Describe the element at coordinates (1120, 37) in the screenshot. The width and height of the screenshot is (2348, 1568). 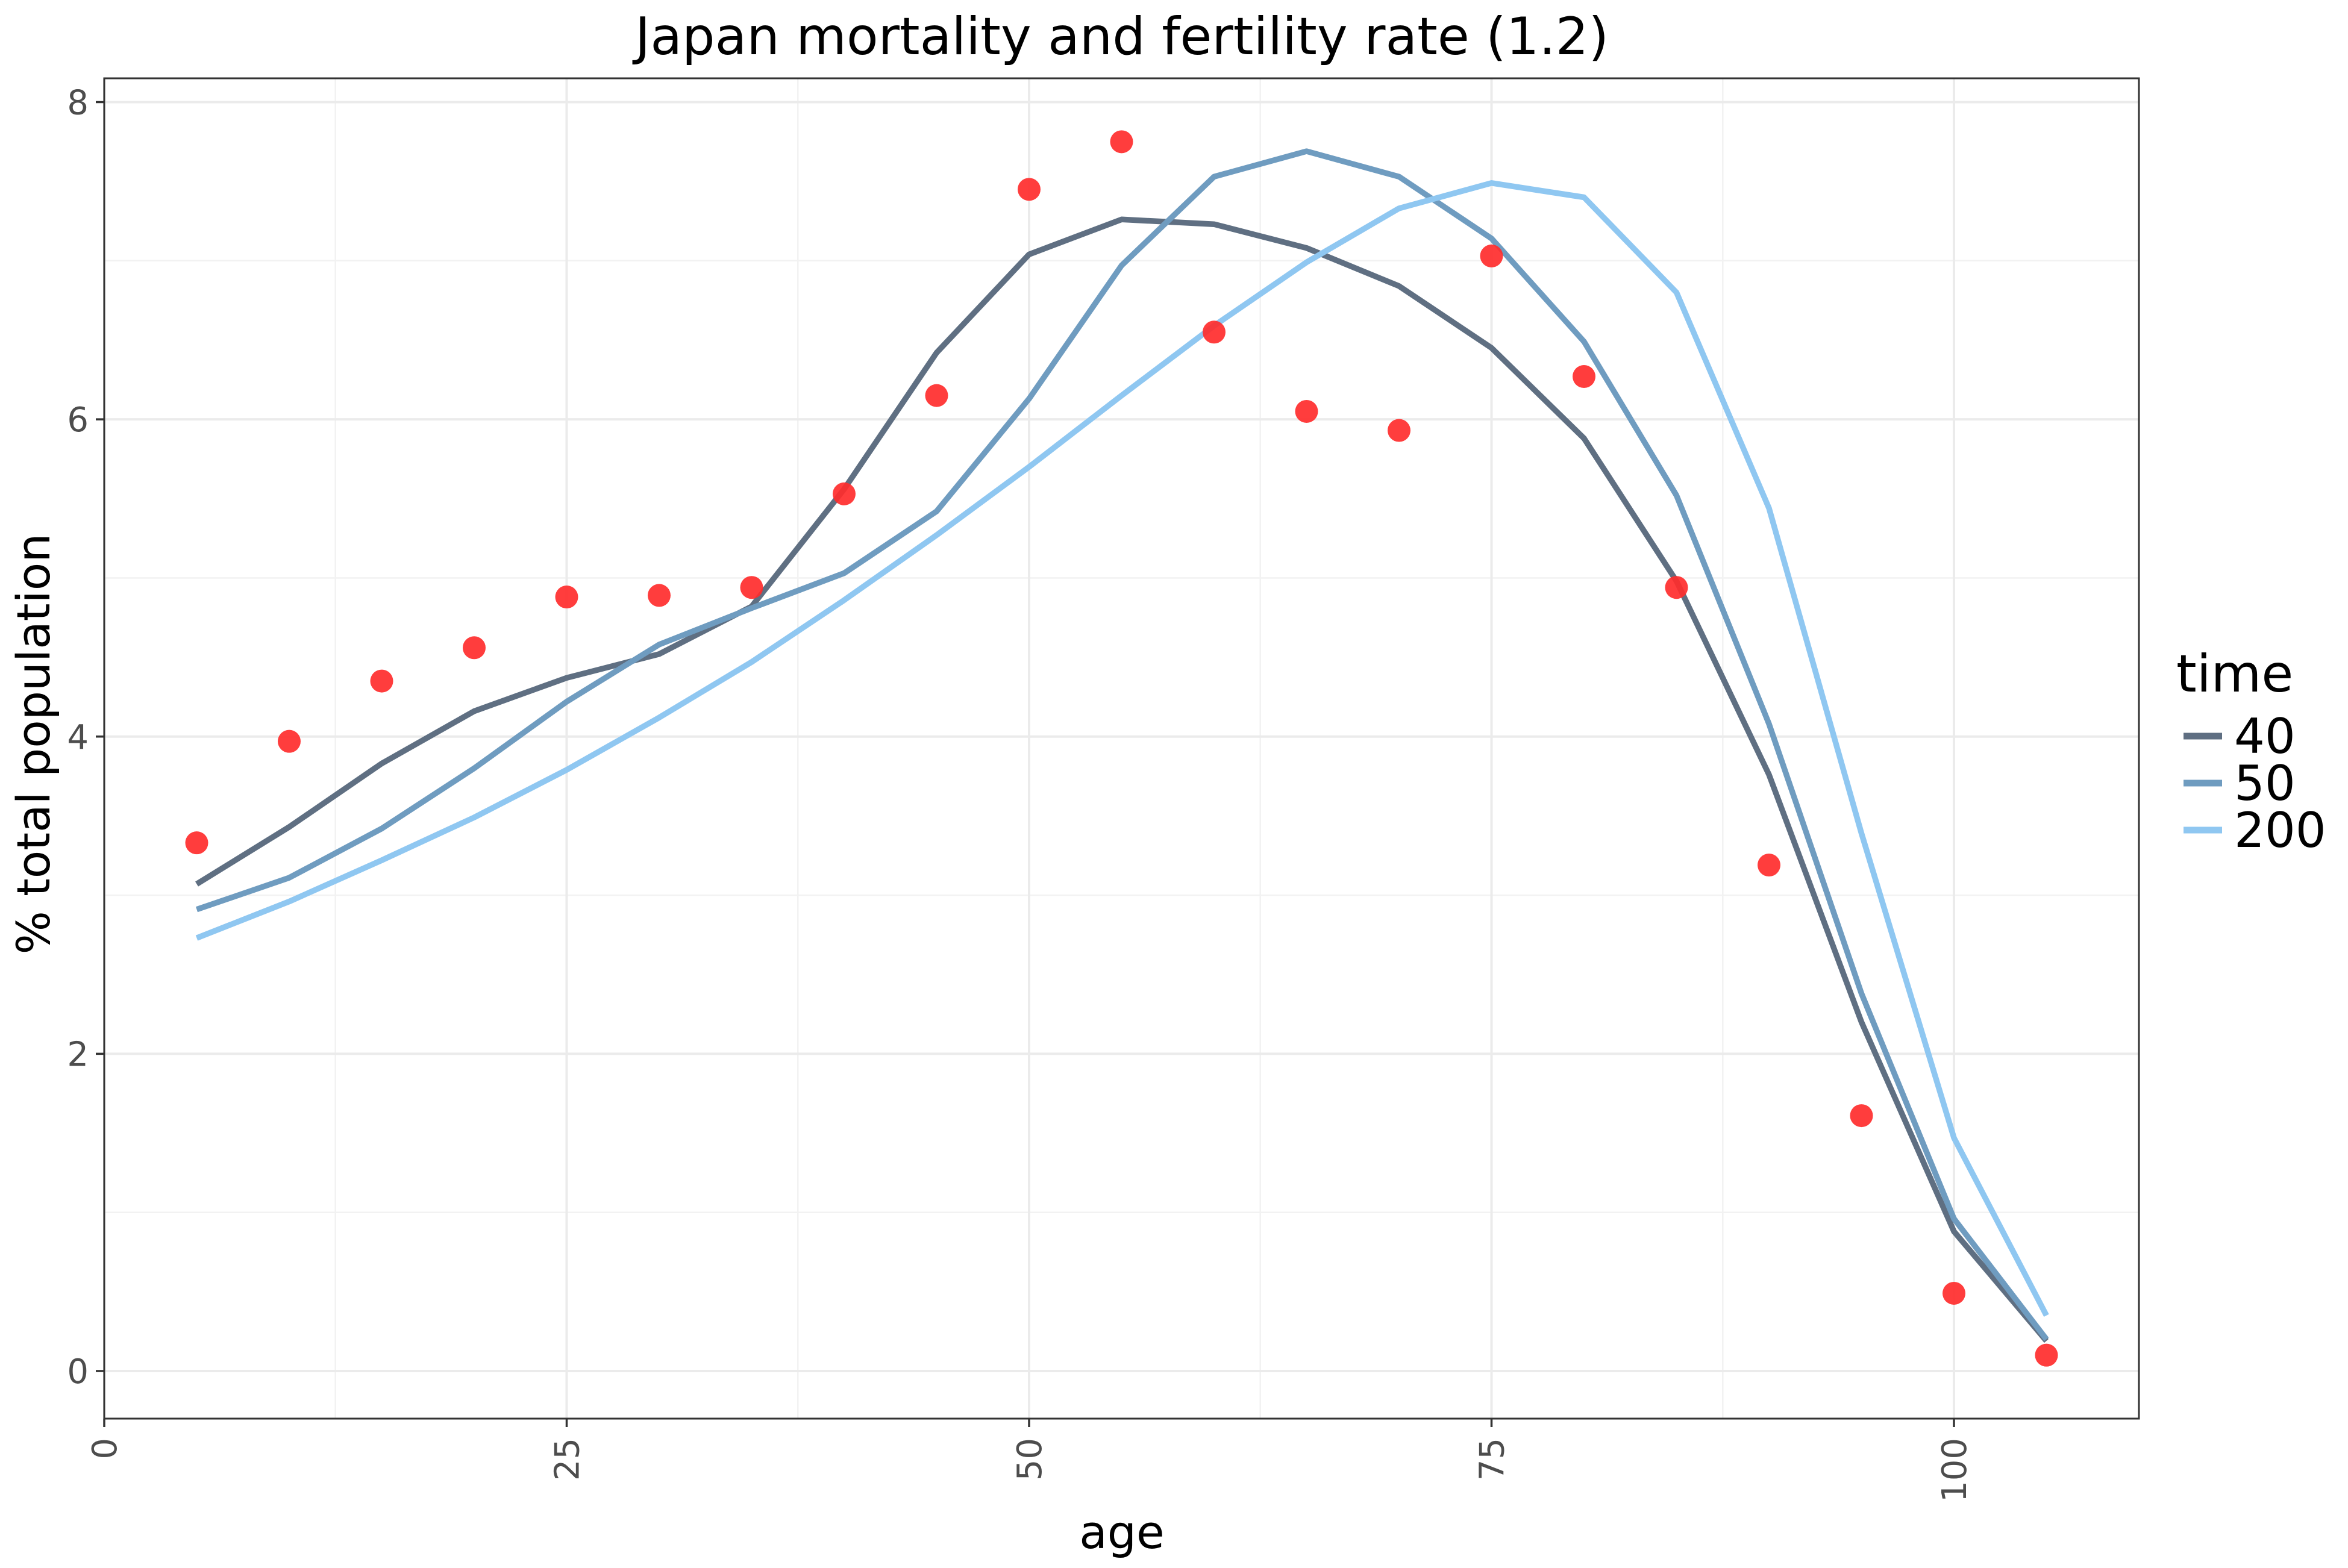
I see `chart-title: Japan mortality and fertility rate (1.2)` at that location.